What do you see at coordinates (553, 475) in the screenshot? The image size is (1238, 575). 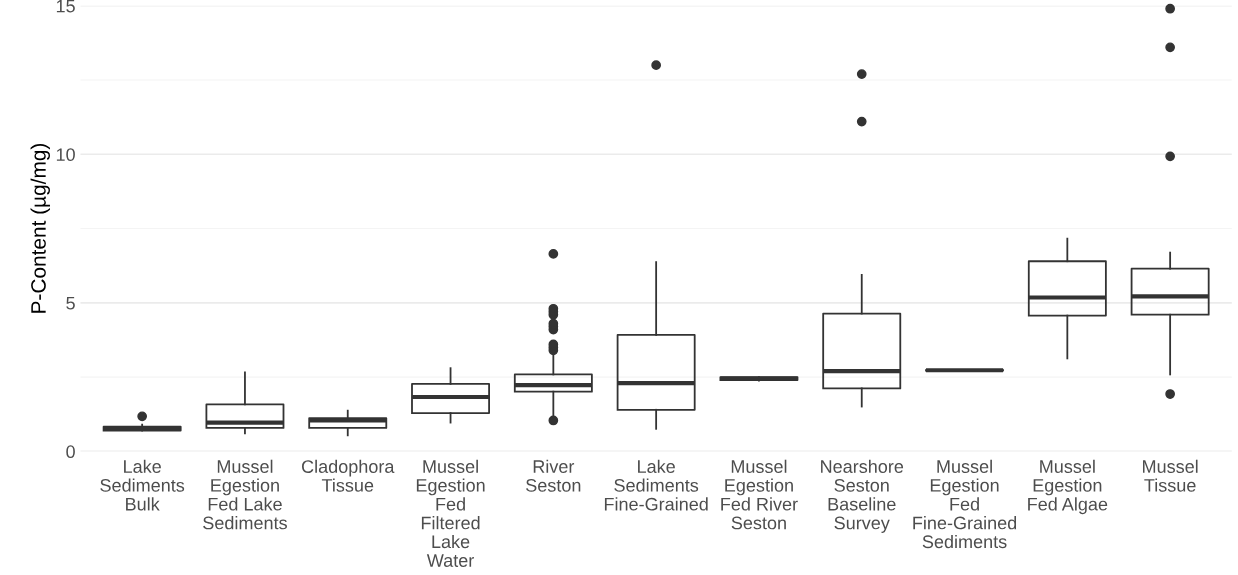 I see `x-tick-label: River Seston` at bounding box center [553, 475].